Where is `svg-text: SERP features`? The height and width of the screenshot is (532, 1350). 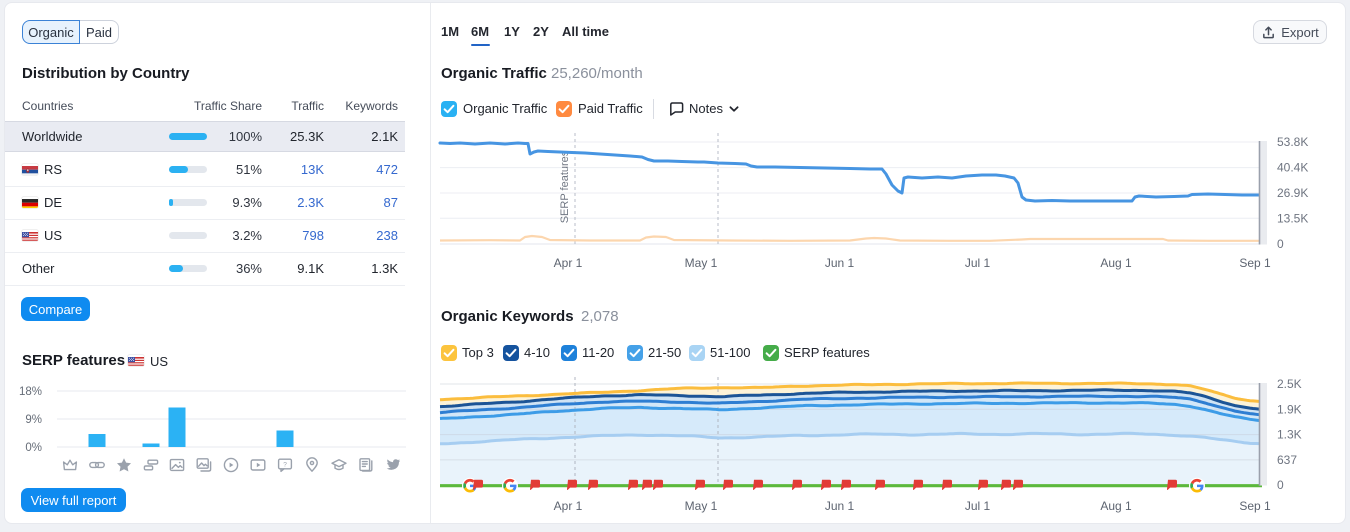
svg-text: SERP features is located at coordinates (565, 186).